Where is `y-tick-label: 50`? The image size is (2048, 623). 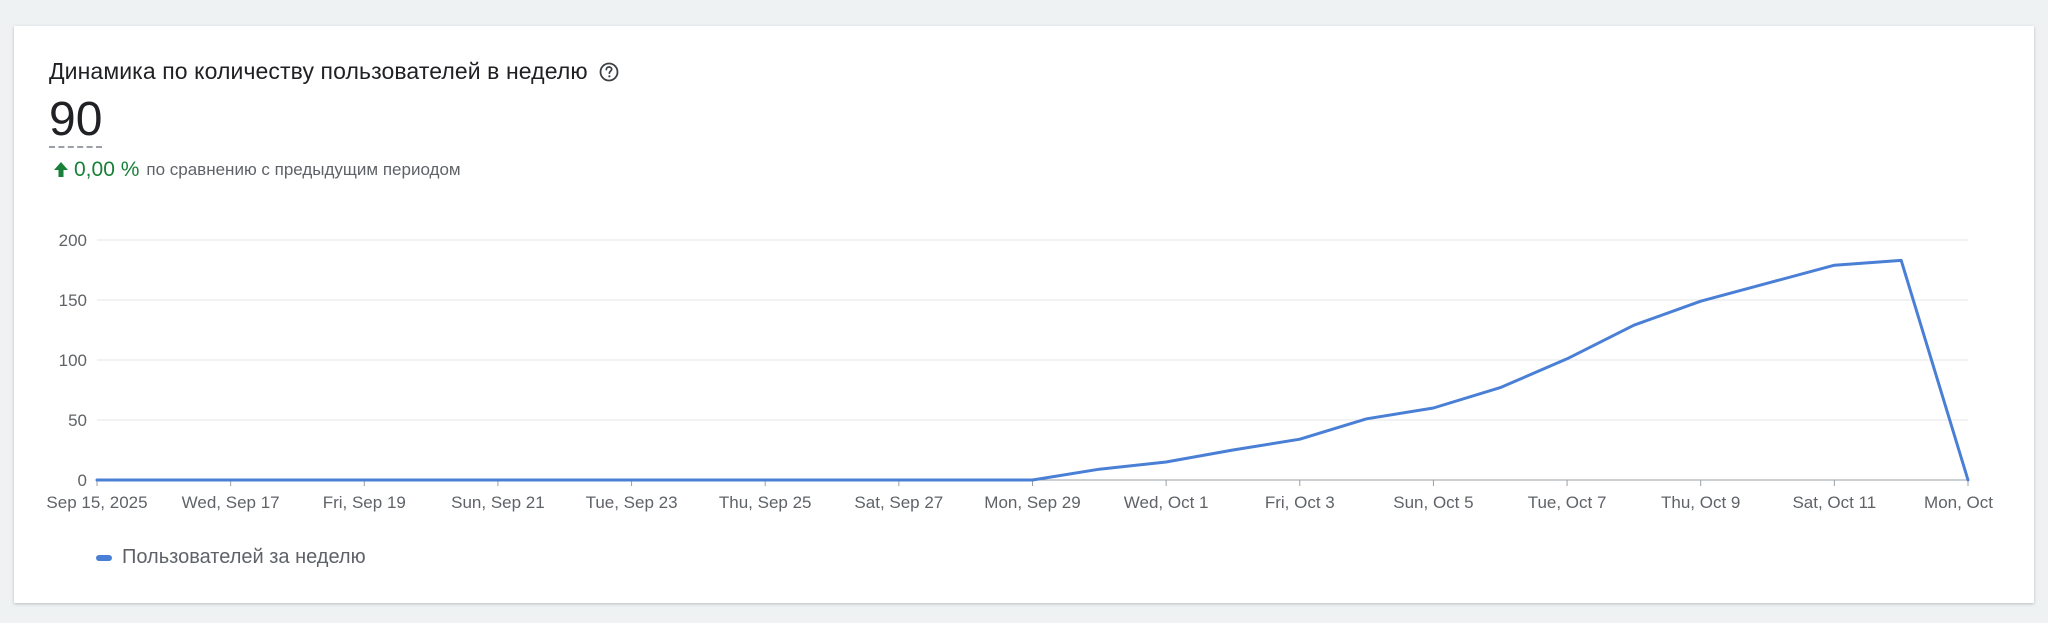 y-tick-label: 50 is located at coordinates (77, 420).